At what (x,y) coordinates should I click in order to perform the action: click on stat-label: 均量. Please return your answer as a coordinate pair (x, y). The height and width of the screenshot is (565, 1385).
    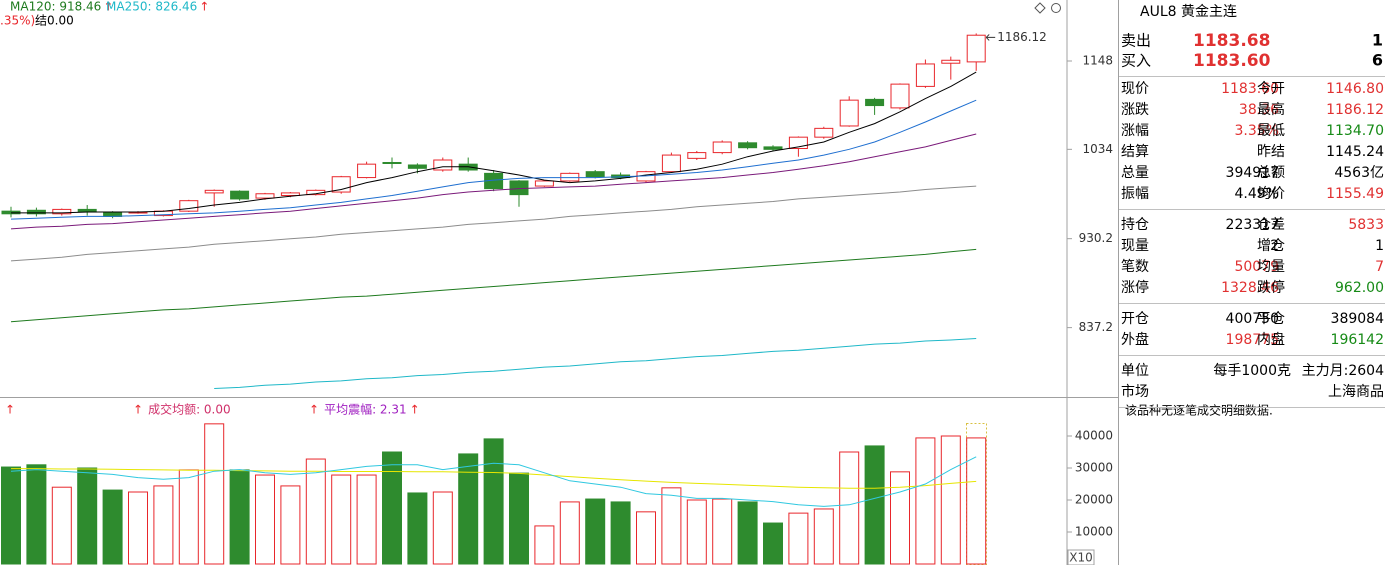
    Looking at the image, I should click on (1271, 267).